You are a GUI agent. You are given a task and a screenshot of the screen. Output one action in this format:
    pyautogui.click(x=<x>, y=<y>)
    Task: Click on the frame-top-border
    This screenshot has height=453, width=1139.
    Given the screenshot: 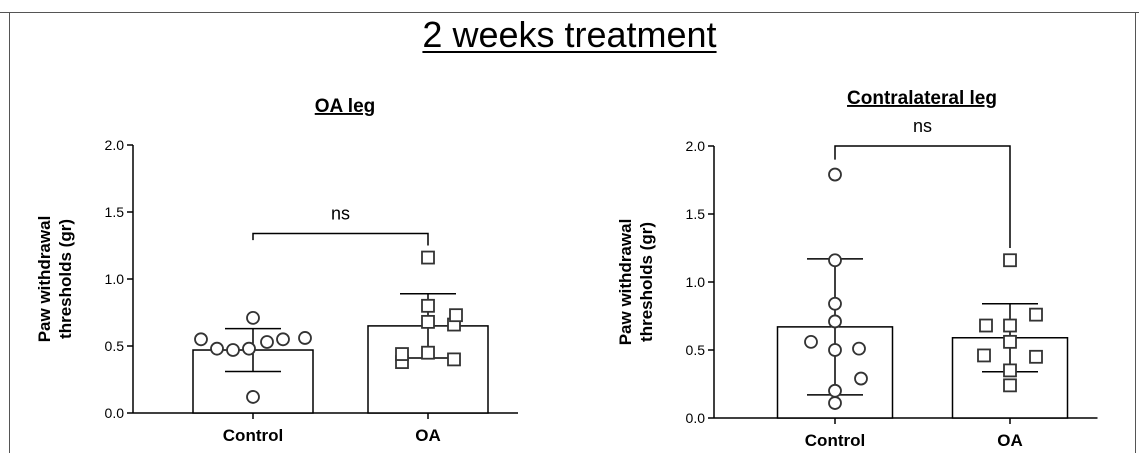 What is the action you would take?
    pyautogui.click(x=569, y=6)
    